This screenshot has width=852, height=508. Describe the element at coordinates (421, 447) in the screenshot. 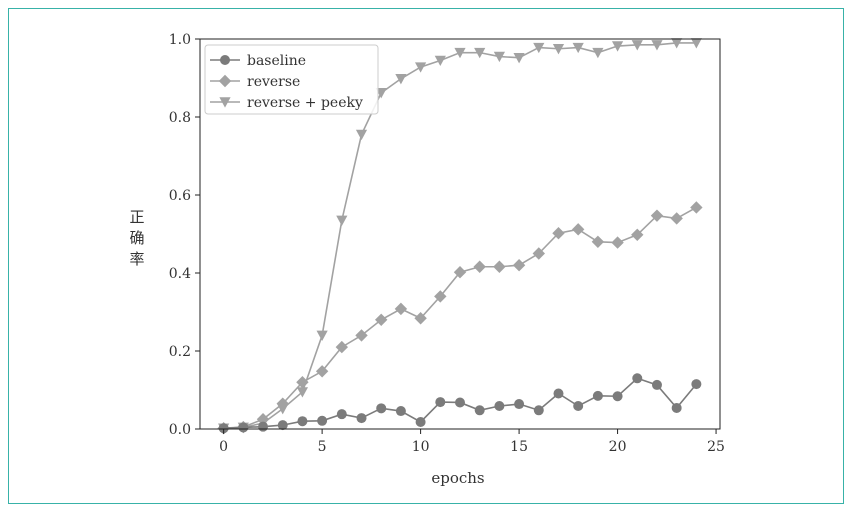

I see `x-tick-label: 10` at that location.